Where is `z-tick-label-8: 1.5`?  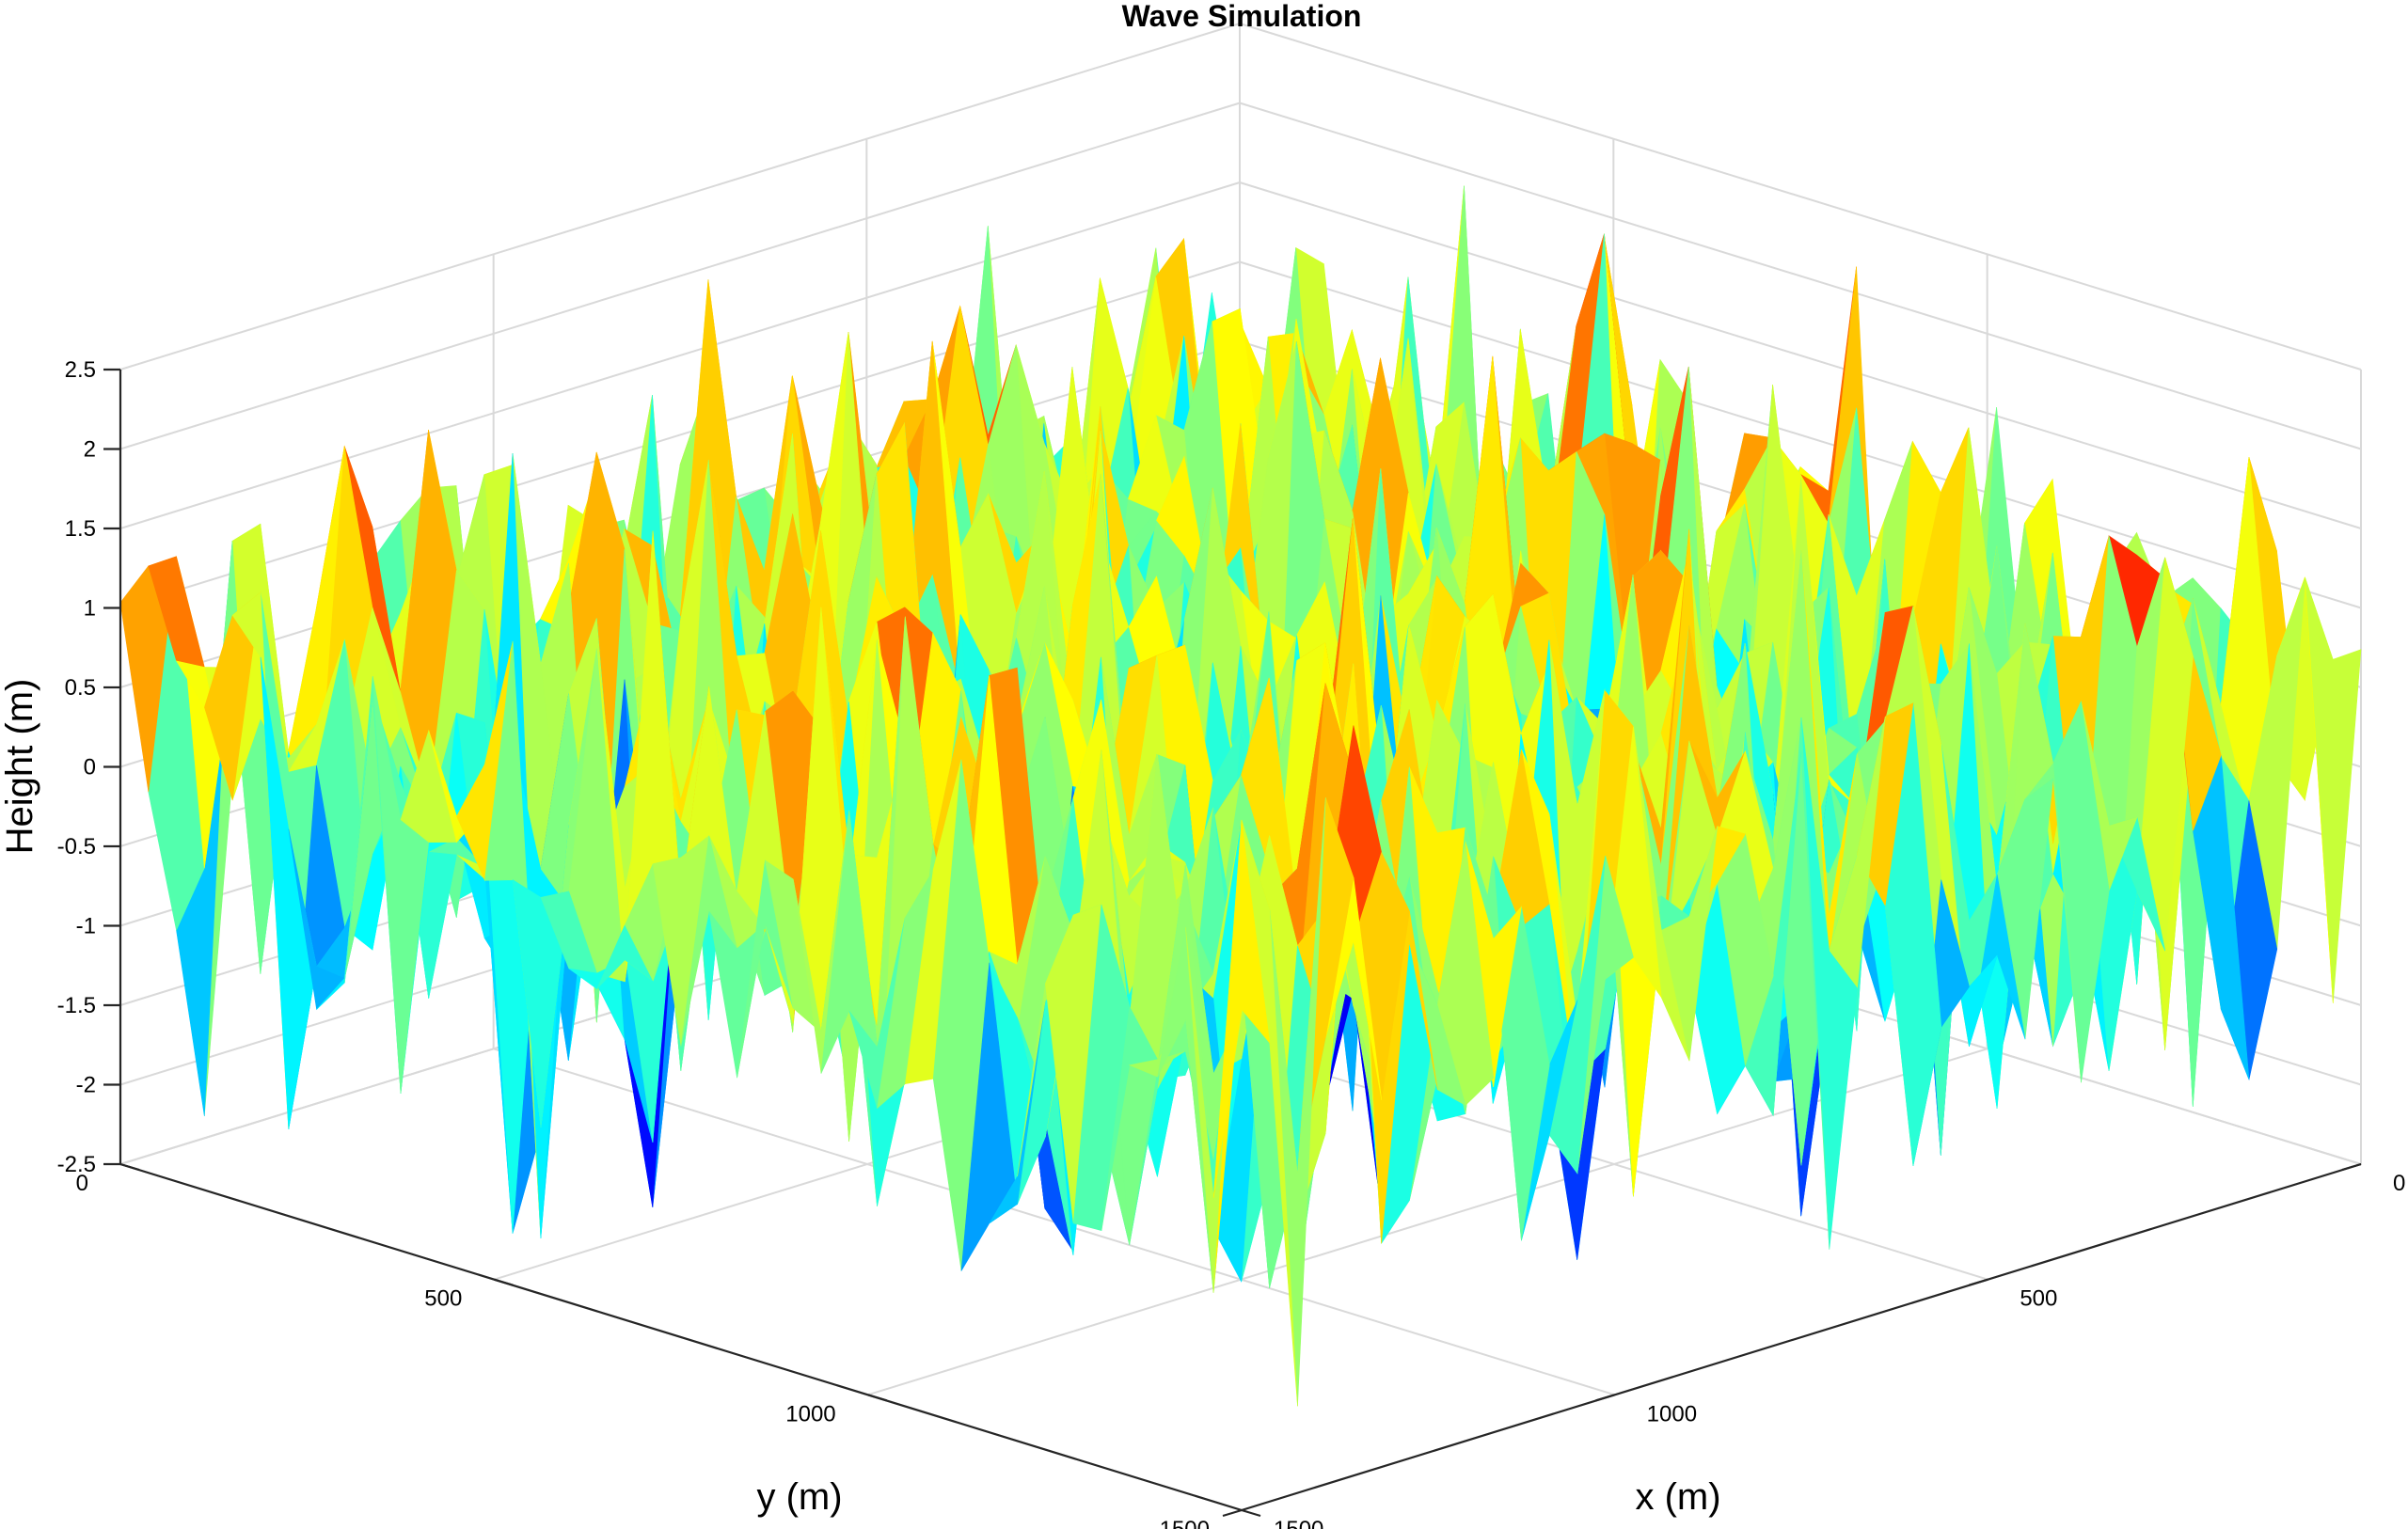
z-tick-label-8: 1.5 is located at coordinates (81, 529).